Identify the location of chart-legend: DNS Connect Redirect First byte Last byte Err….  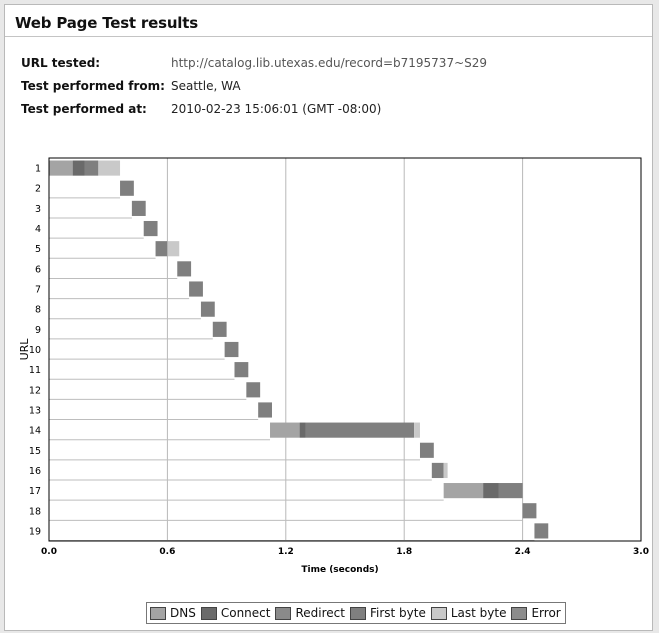
(356, 613).